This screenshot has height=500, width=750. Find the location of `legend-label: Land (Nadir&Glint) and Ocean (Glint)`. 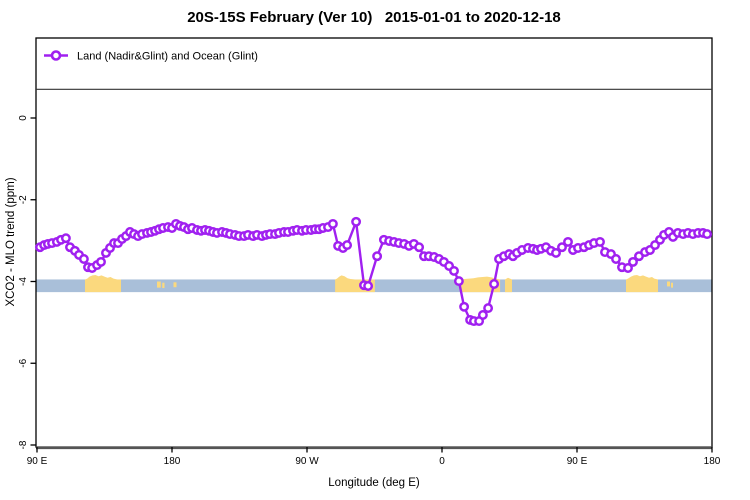

legend-label: Land (Nadir&Glint) and Ocean (Glint) is located at coordinates (167, 57).